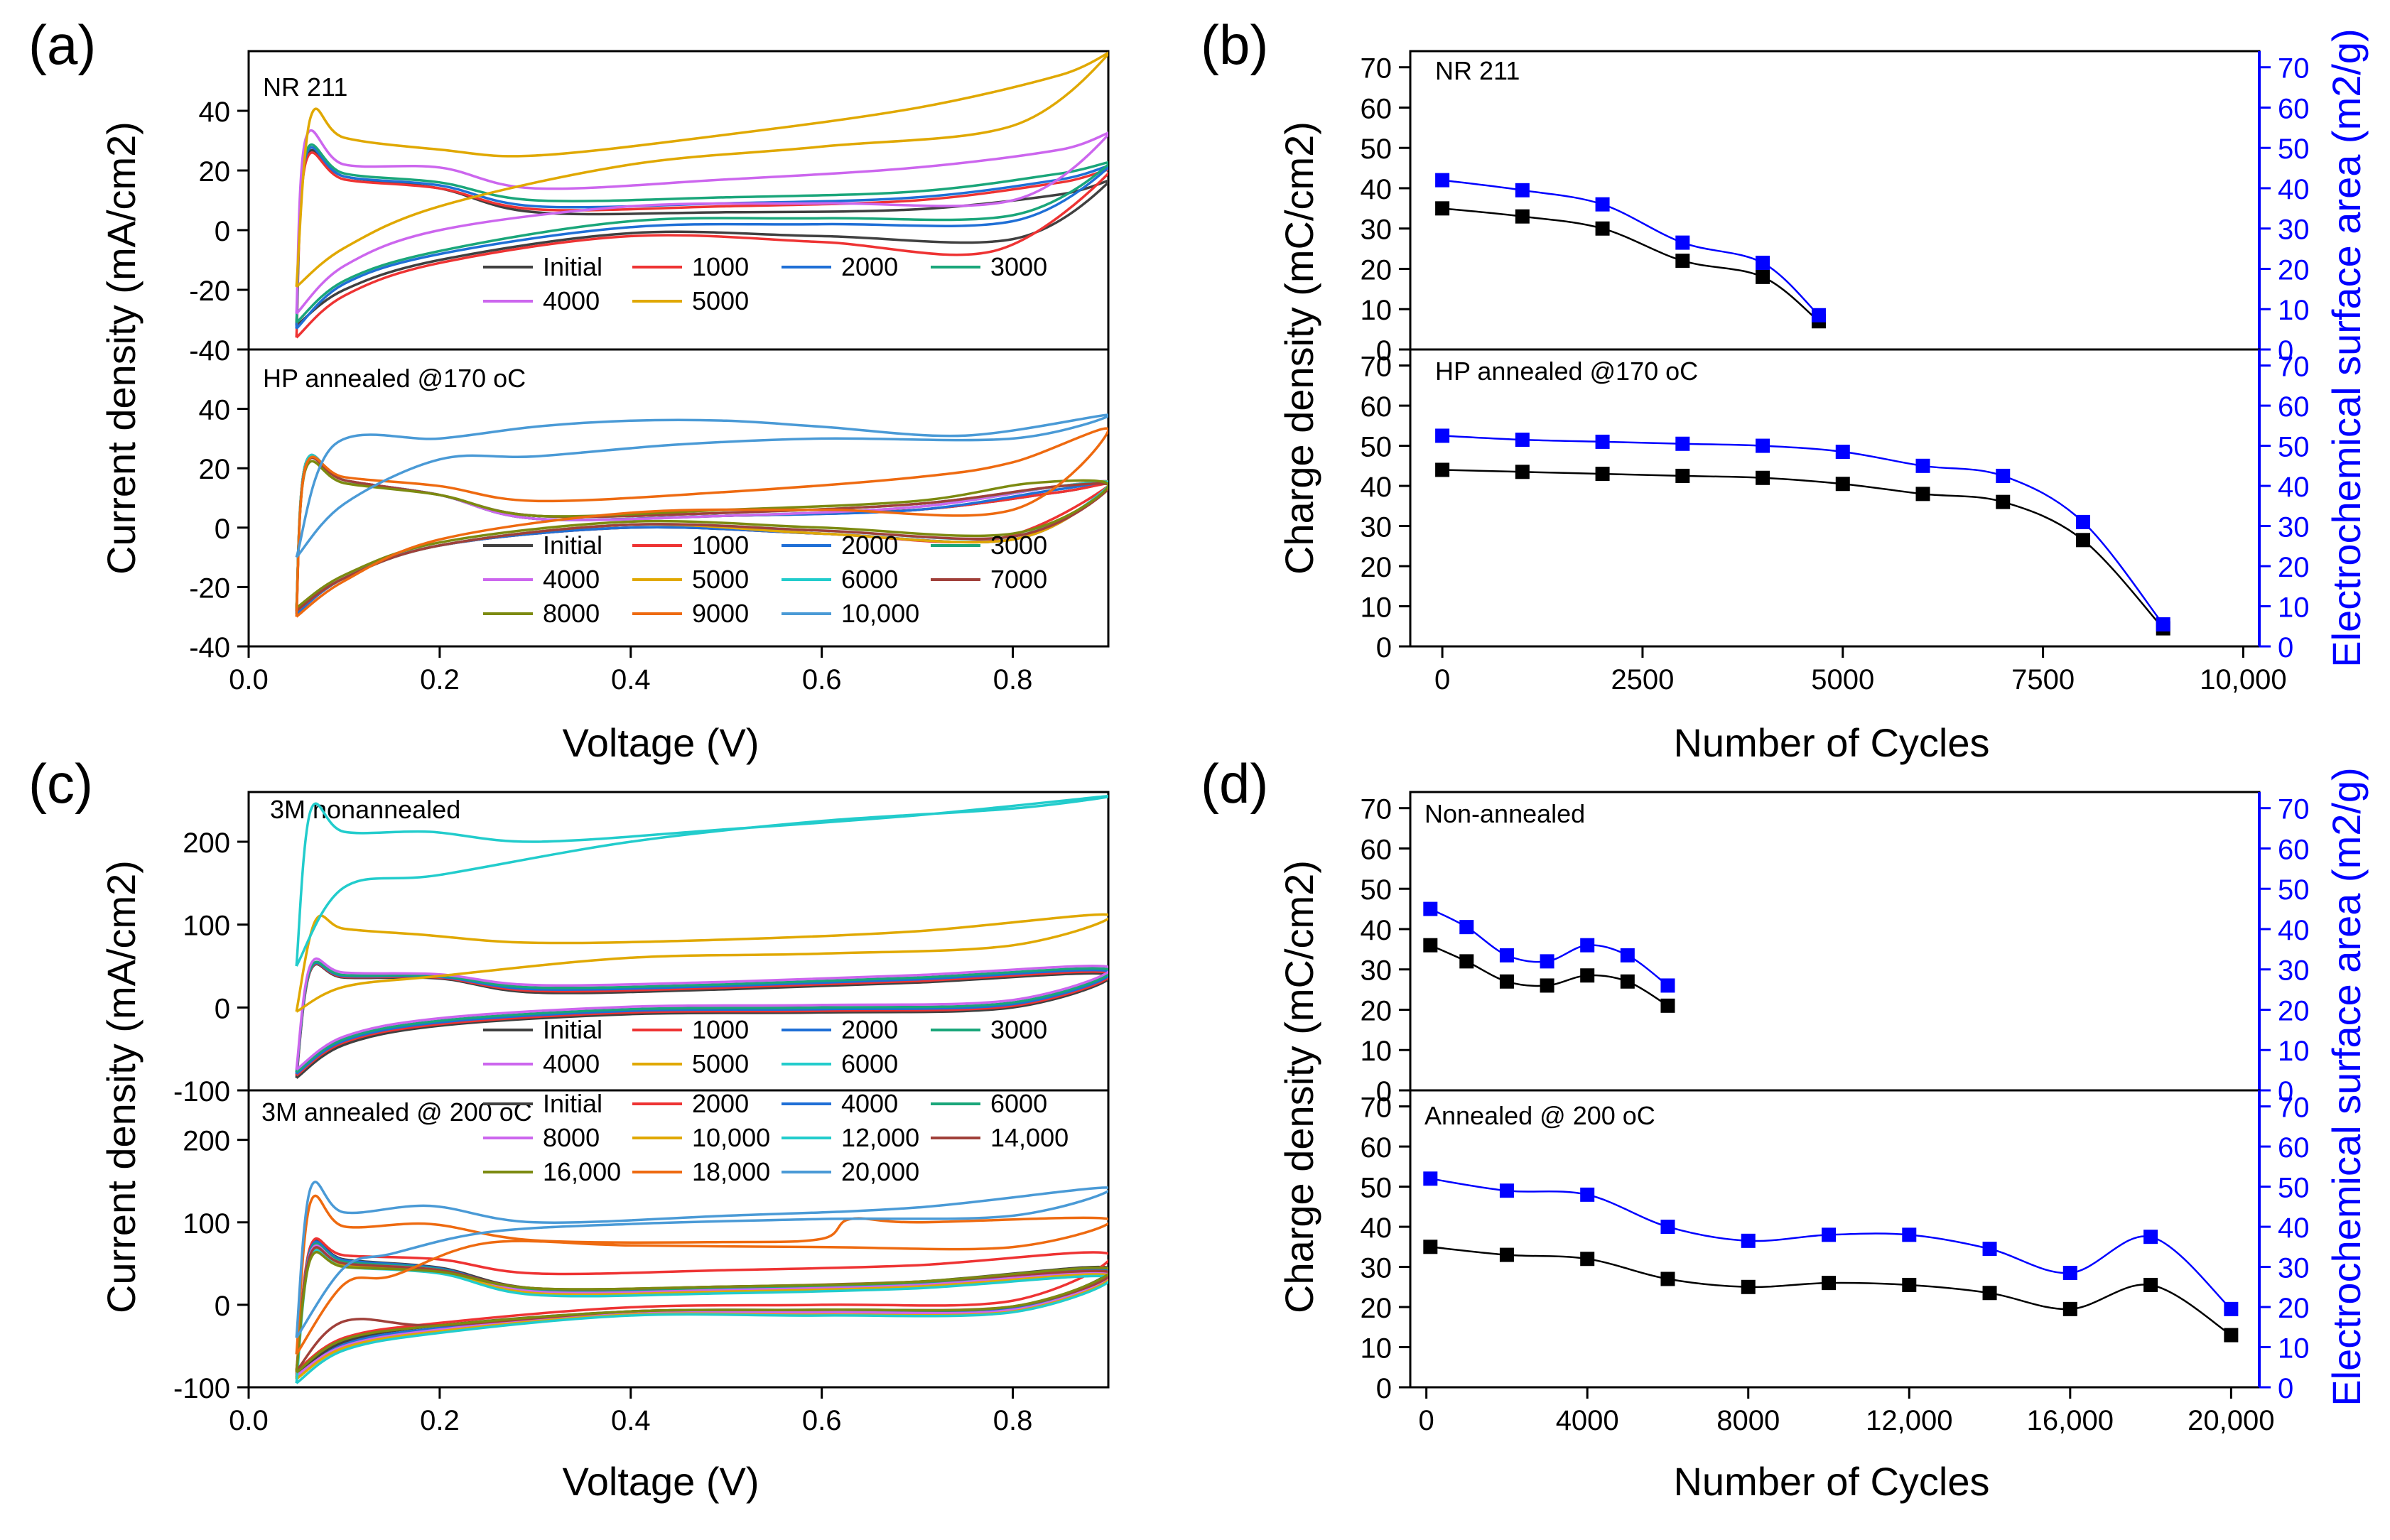  What do you see at coordinates (121, 348) in the screenshot?
I see `a-ylabel: Current density (mA/cm2)` at bounding box center [121, 348].